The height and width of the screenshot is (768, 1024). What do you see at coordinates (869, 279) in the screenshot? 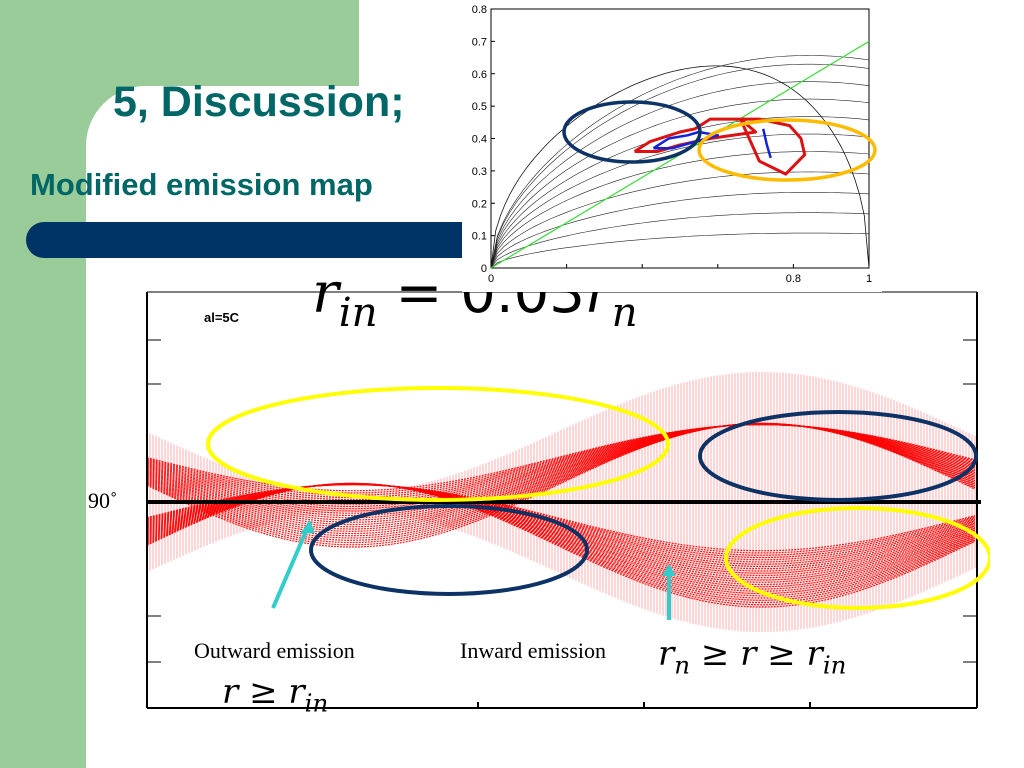
I see `inset-x-tick-label: 1` at bounding box center [869, 279].